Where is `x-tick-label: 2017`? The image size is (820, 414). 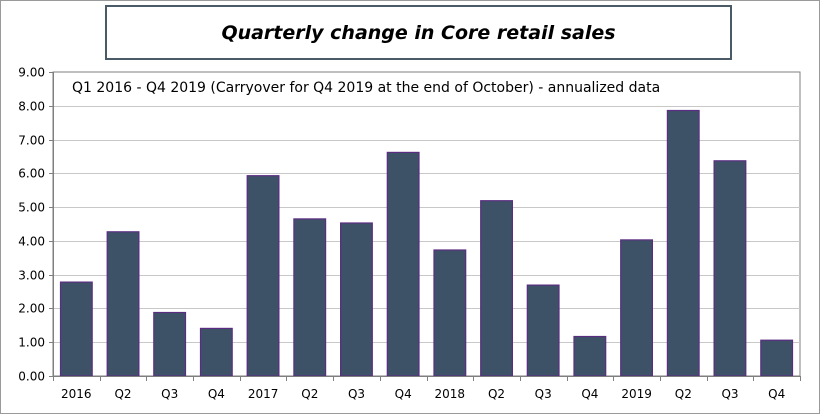
x-tick-label: 2017 is located at coordinates (263, 394).